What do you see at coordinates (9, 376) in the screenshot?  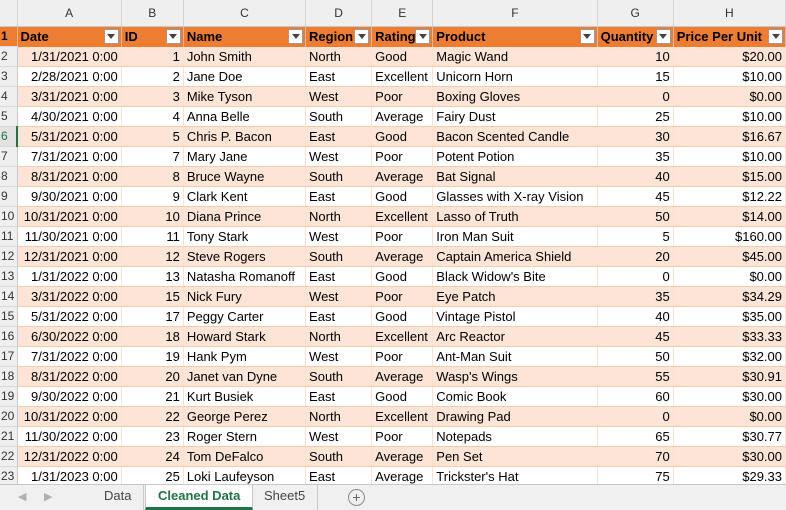 I see `row-number: 18` at bounding box center [9, 376].